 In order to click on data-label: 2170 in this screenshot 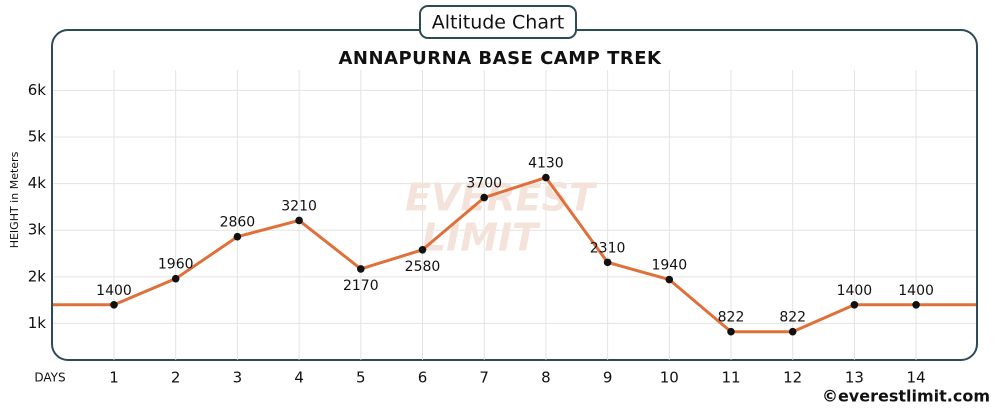, I will do `click(361, 286)`.